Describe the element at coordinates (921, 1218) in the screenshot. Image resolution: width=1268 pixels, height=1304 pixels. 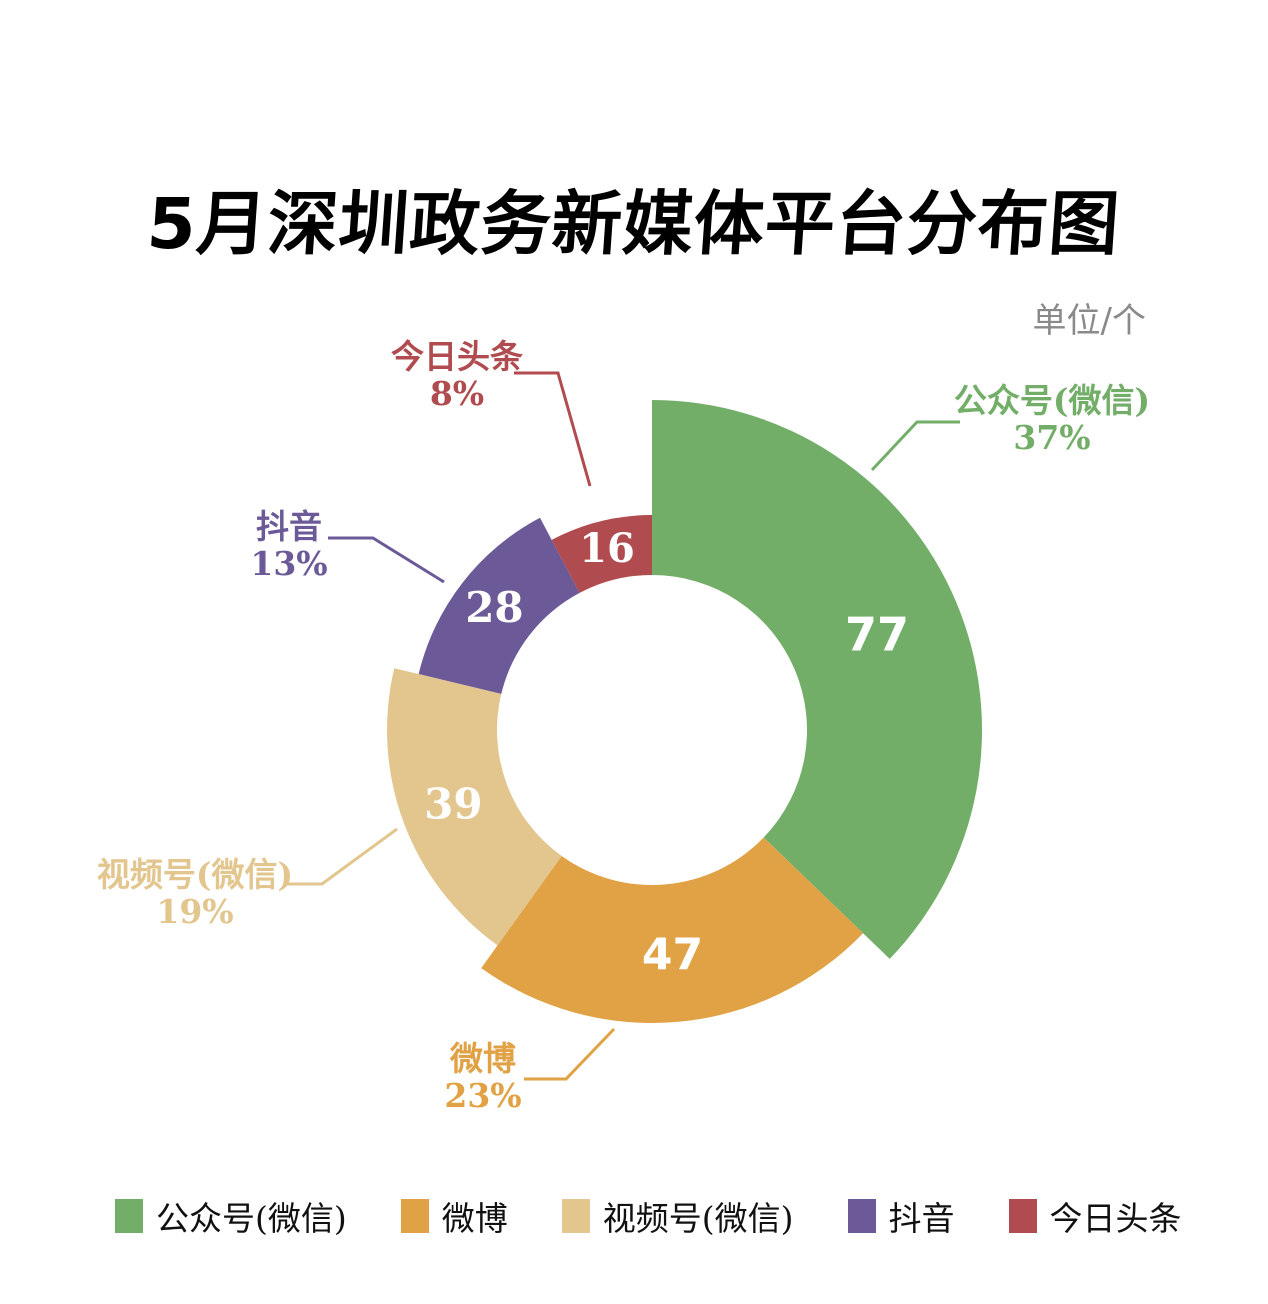
I see `legend-label-douyin: 抖音` at that location.